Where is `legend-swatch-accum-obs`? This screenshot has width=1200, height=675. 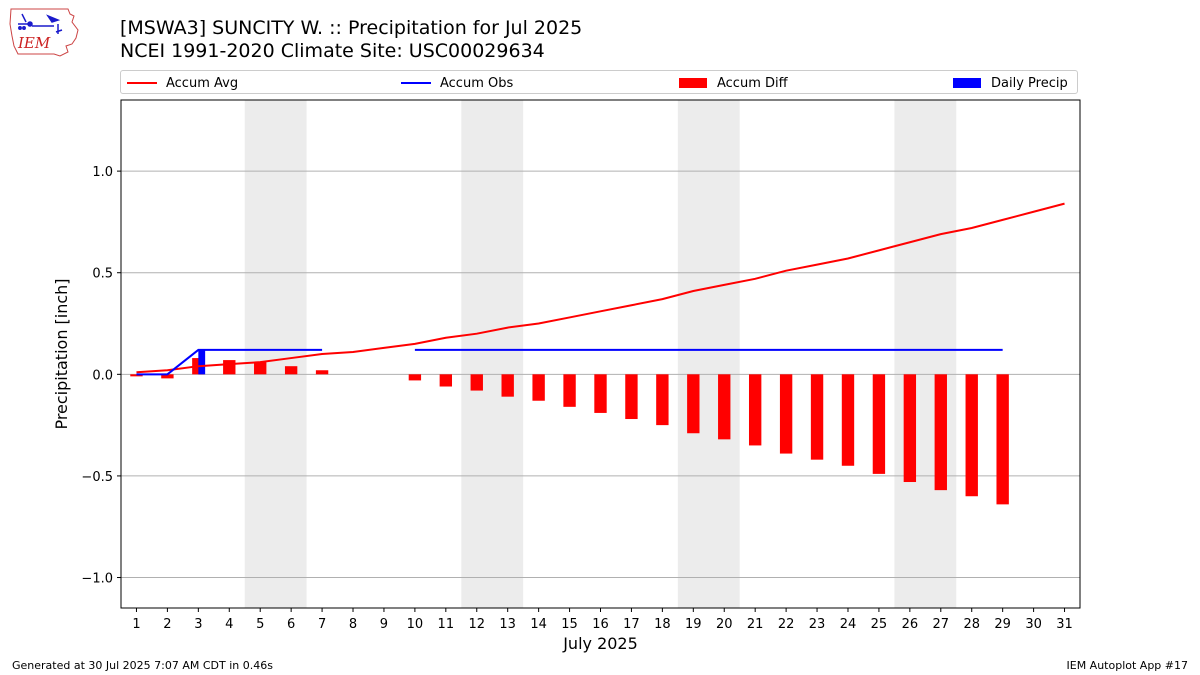
legend-swatch-accum-obs is located at coordinates (416, 83).